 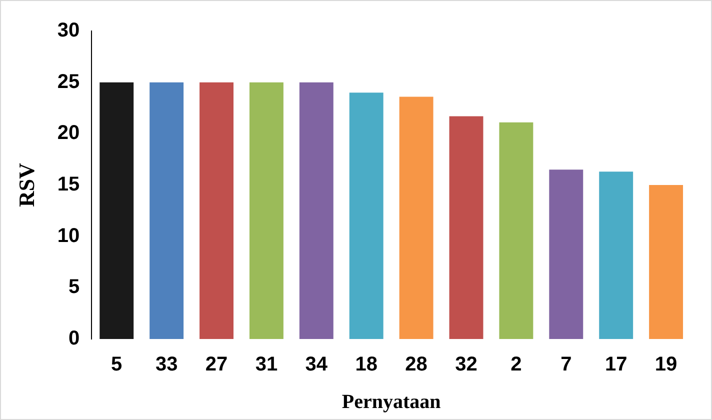 I want to click on x-tick-label: 32, so click(x=466, y=365).